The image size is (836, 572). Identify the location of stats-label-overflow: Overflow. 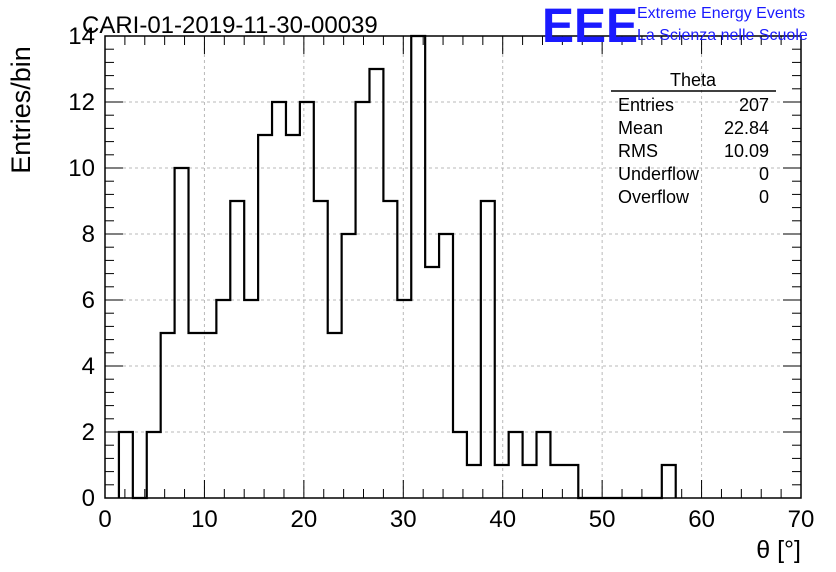
(654, 197).